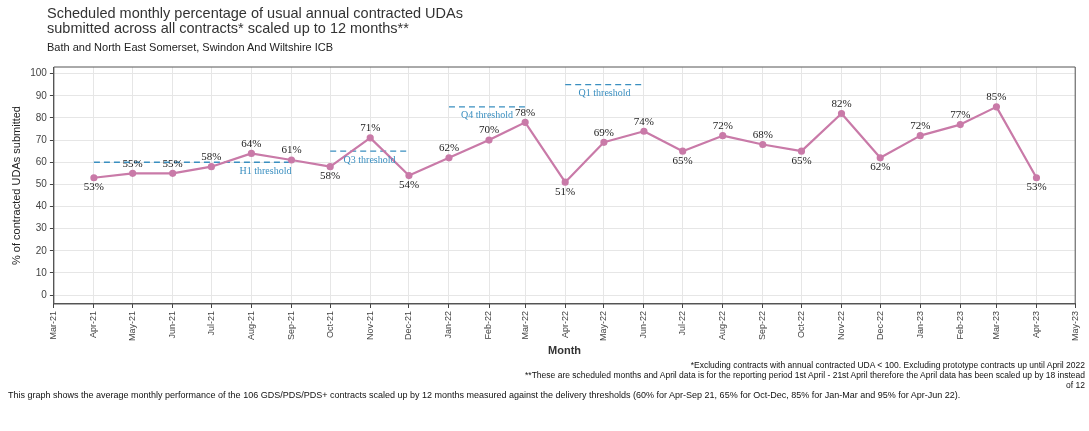  Describe the element at coordinates (996, 96) in the screenshot. I see `data-label: 85%` at that location.